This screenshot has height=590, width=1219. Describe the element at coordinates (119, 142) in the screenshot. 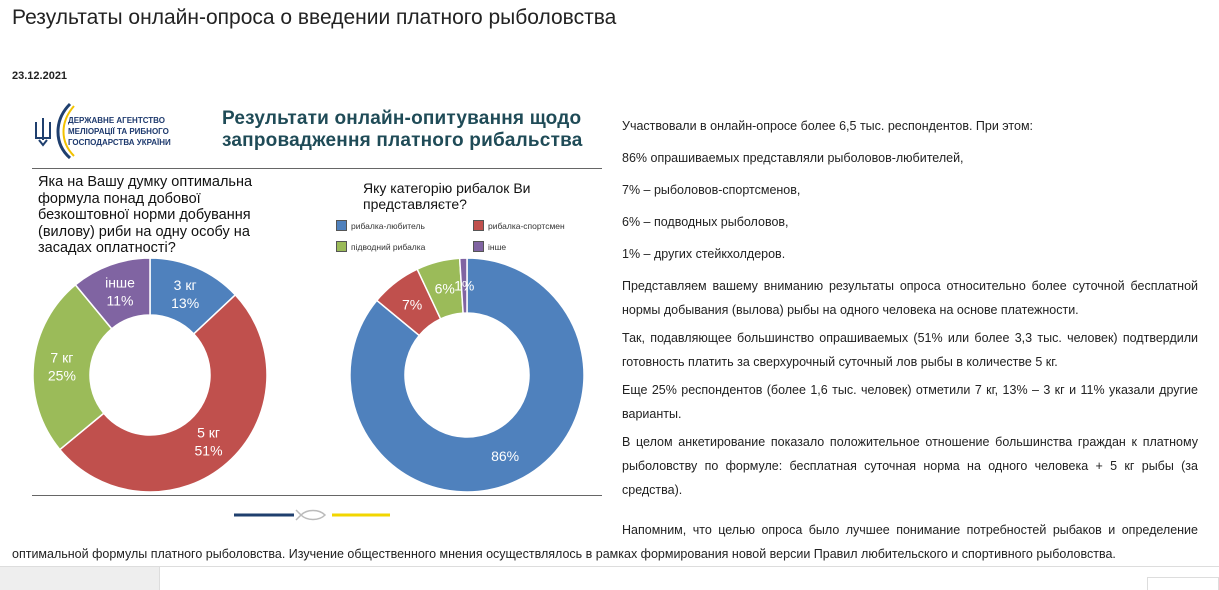

I see `agency-line: ГОСПОДАРСТВА УКРАЇНИ` at that location.